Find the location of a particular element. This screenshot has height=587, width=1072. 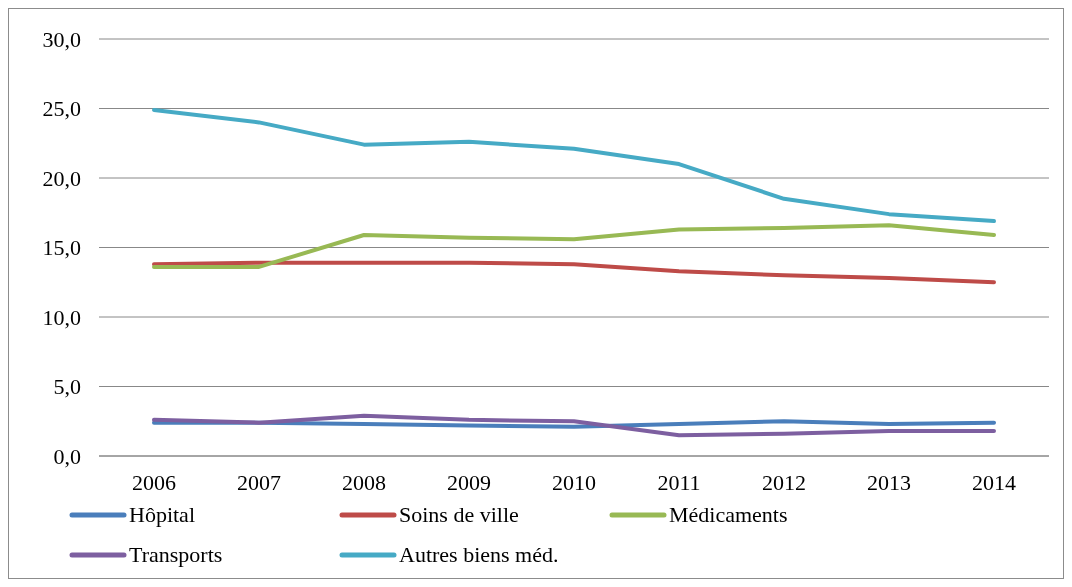

x-tick-label: 2012 is located at coordinates (784, 482).